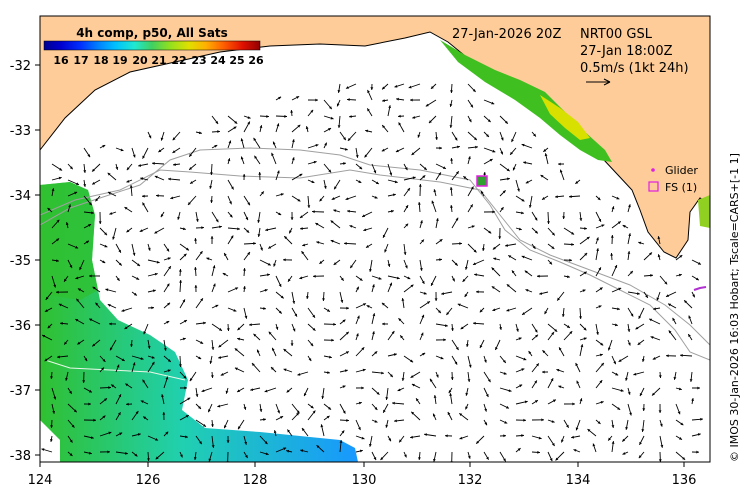 Image resolution: width=750 pixels, height=496 pixels. I want to click on sst-east-patch, so click(526, 101).